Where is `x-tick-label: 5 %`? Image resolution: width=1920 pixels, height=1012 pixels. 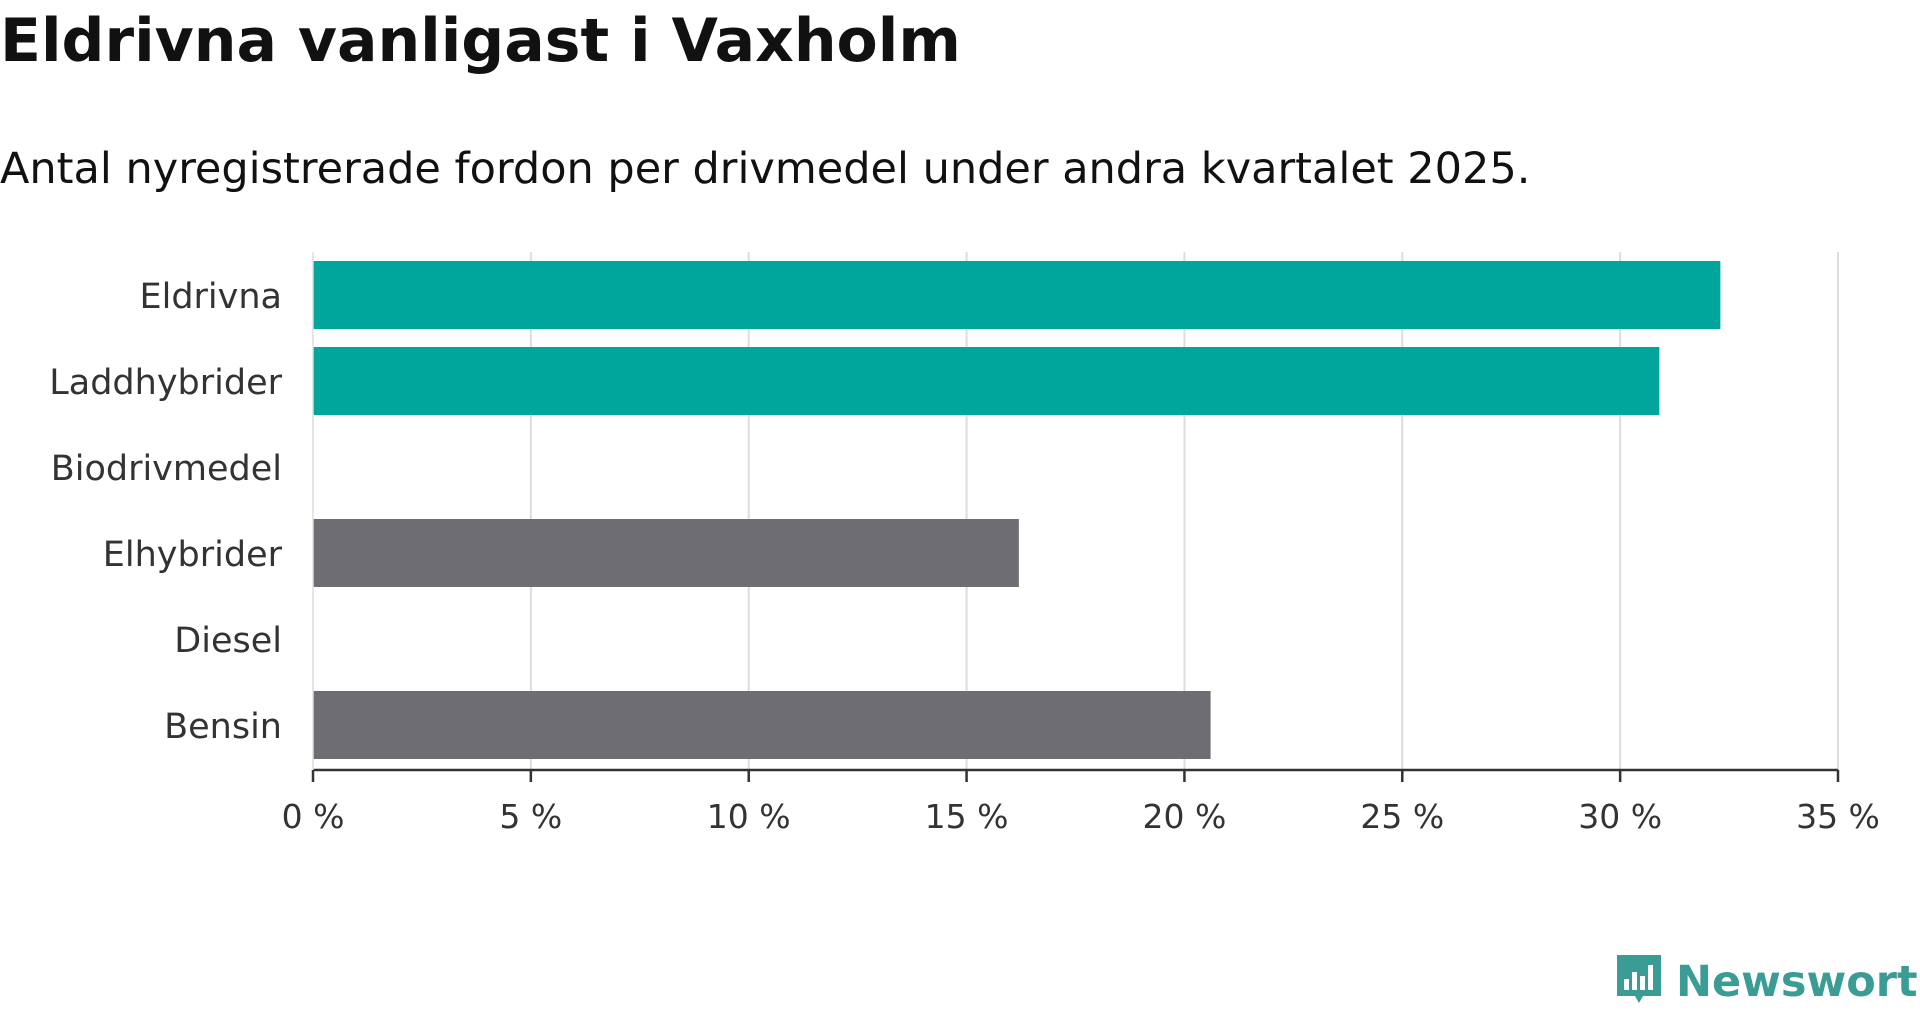
x-tick-label: 5 % is located at coordinates (530, 816).